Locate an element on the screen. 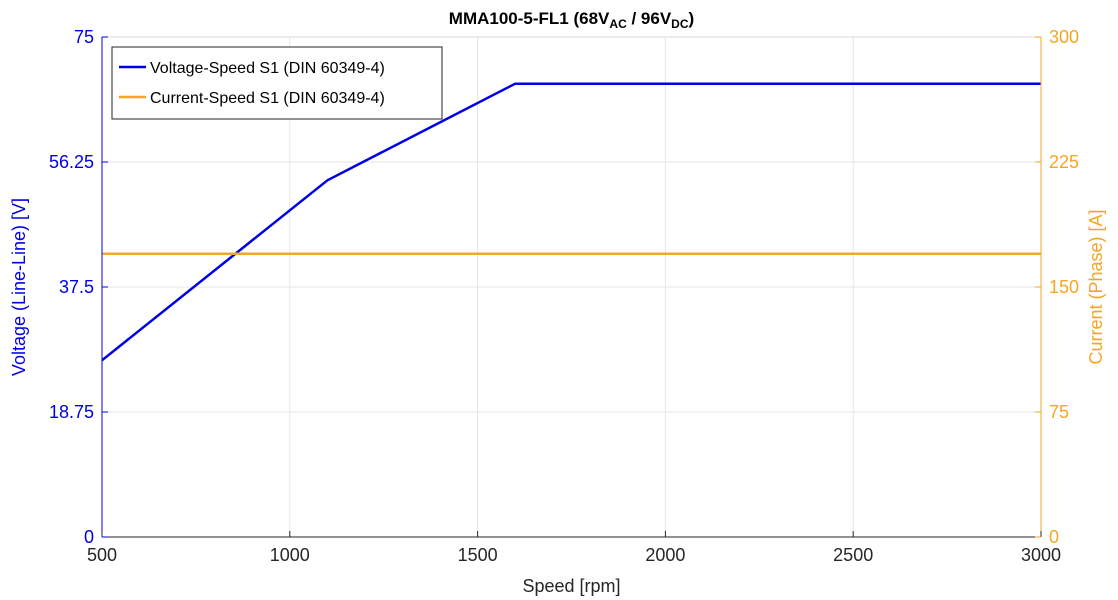 The height and width of the screenshot is (600, 1118). title-mid: / 96V is located at coordinates (649, 18).